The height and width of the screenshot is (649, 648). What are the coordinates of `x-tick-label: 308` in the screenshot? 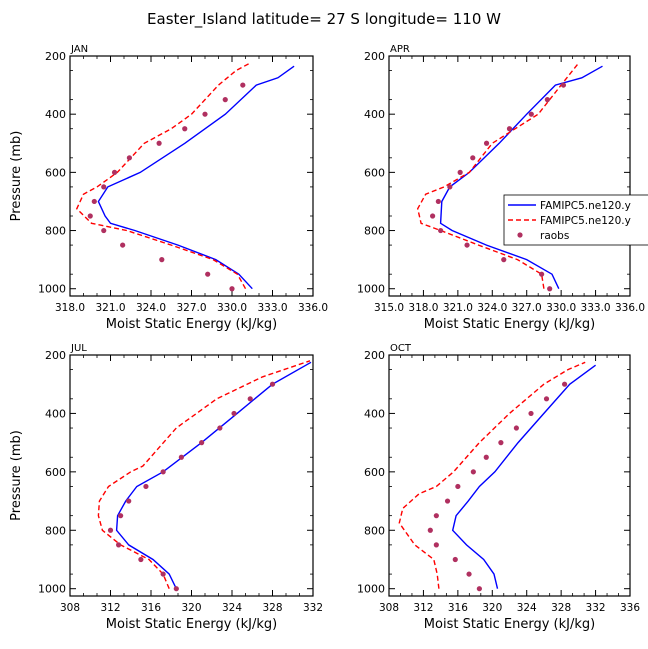 It's located at (70, 608).